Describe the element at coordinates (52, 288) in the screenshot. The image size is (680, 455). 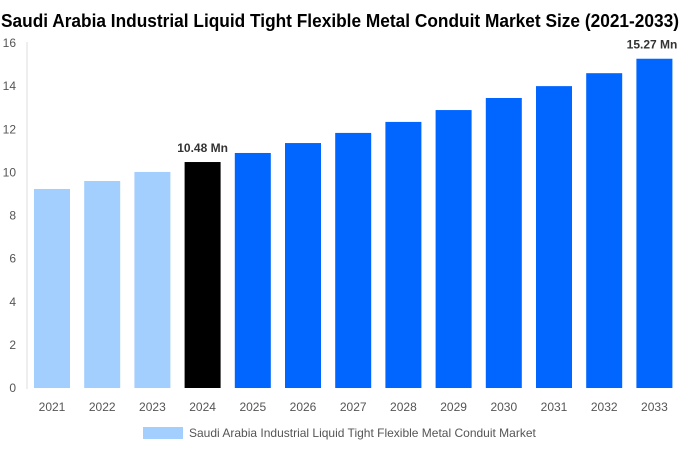
I see `bar-2021` at that location.